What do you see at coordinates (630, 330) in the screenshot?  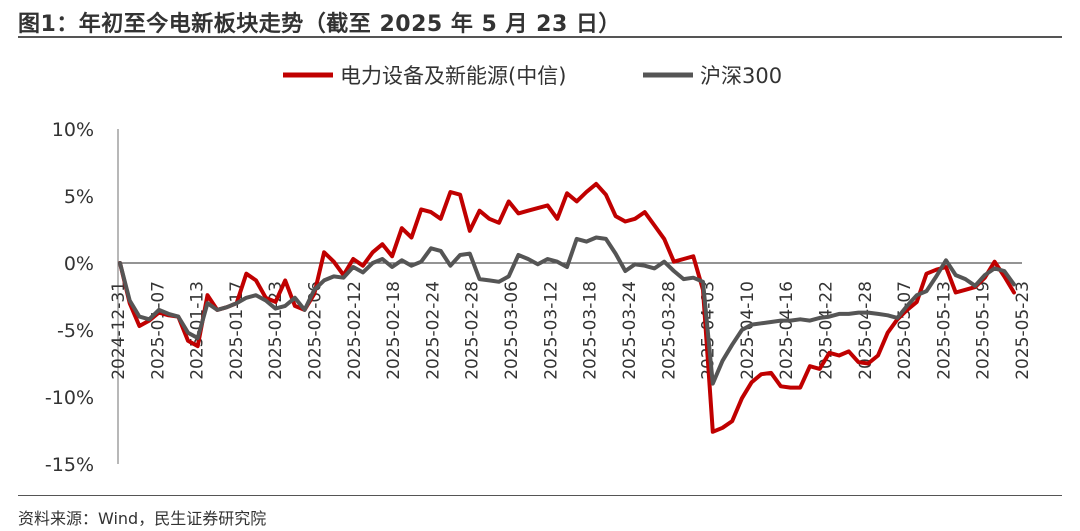 I see `x-tick-label: 2025-03-24` at bounding box center [630, 330].